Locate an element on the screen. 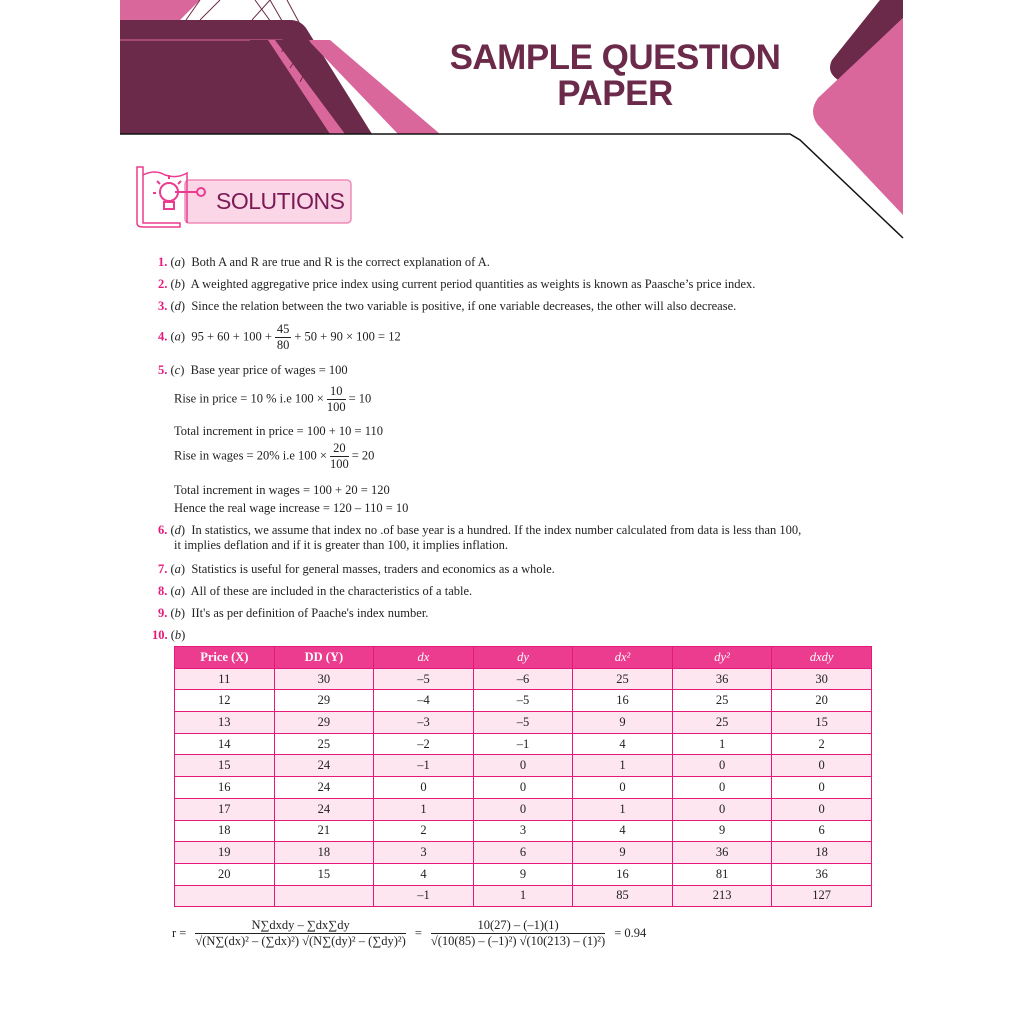  table-row: –1 1 85 213 127 is located at coordinates (523, 896).